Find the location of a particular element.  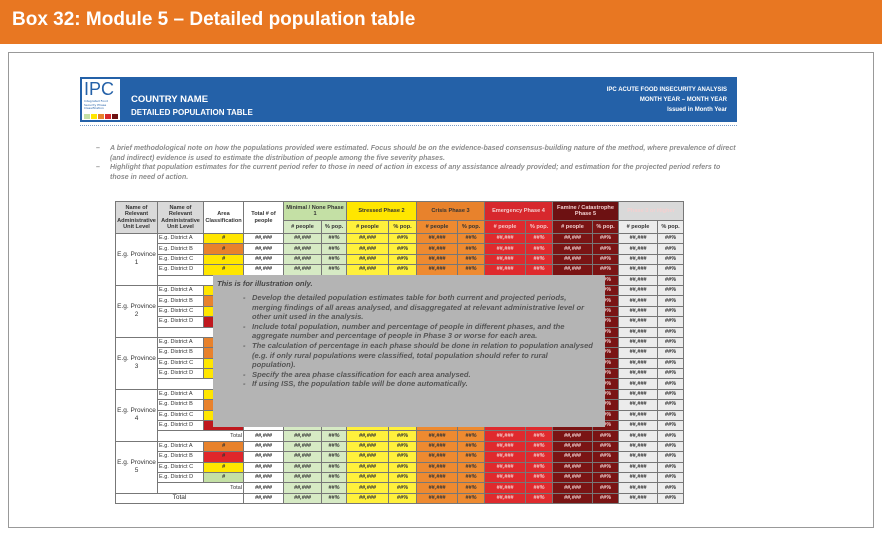

district-name: E.g. District A is located at coordinates (180, 238).